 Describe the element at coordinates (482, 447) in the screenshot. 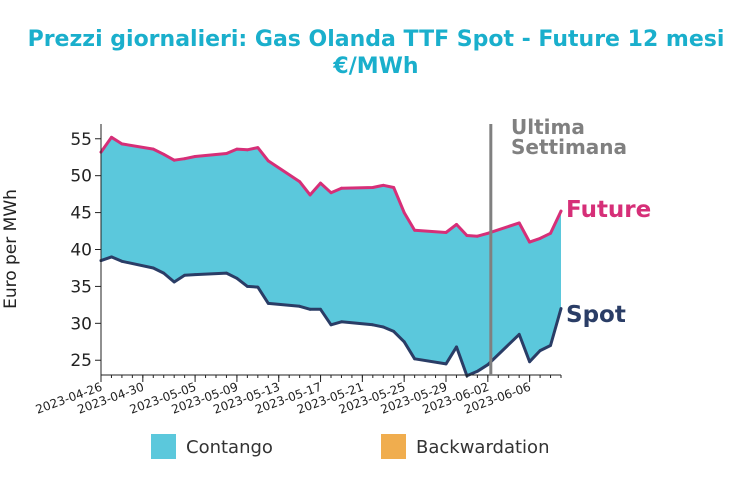

I see `legend-label-backwardation: Backwardation` at that location.